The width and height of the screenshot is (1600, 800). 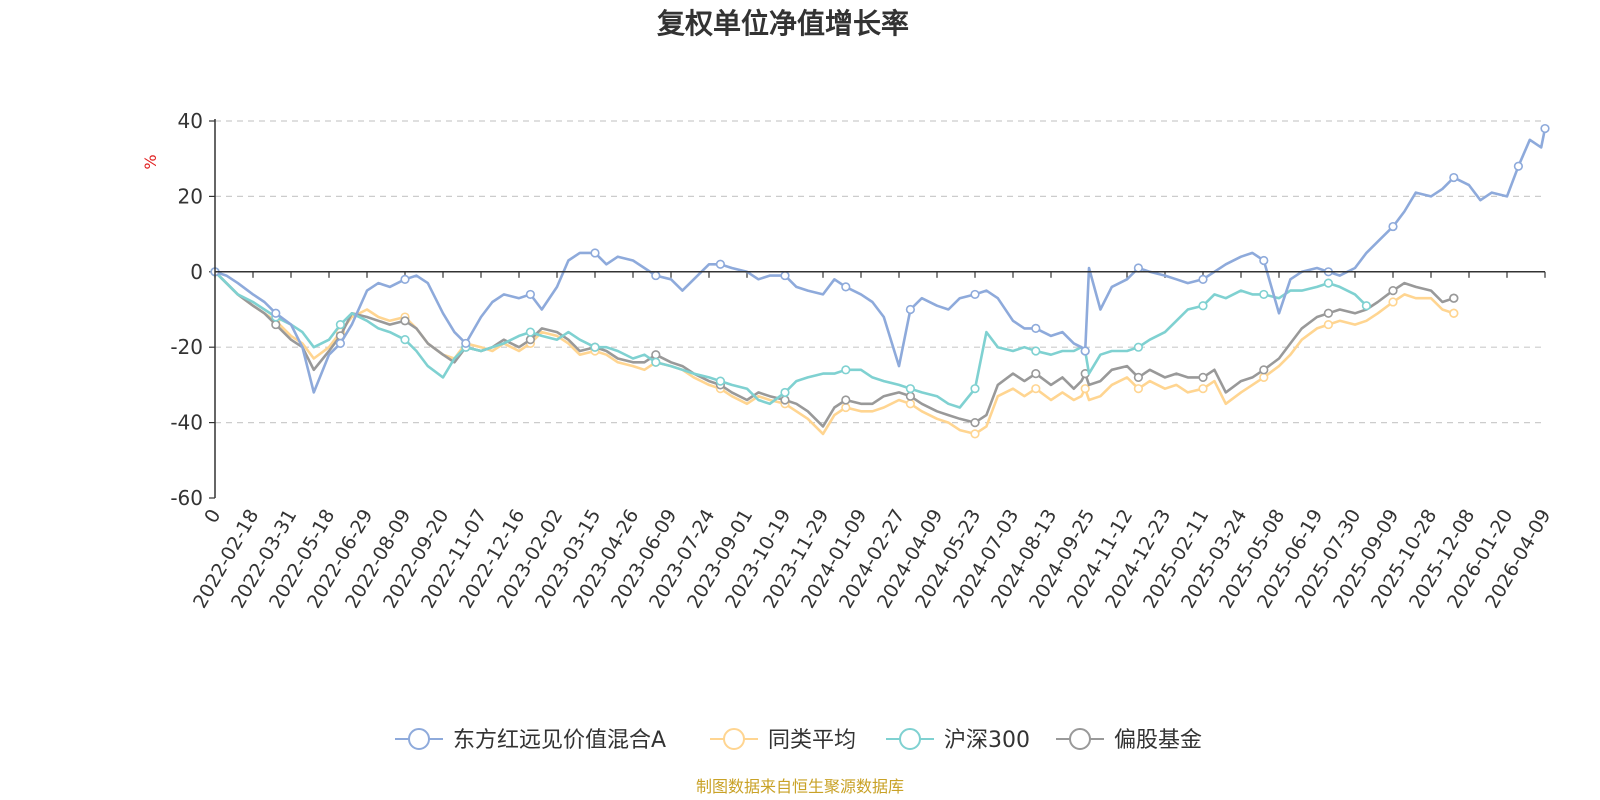 I want to click on y-tick-label: -20, so click(x=186, y=347).